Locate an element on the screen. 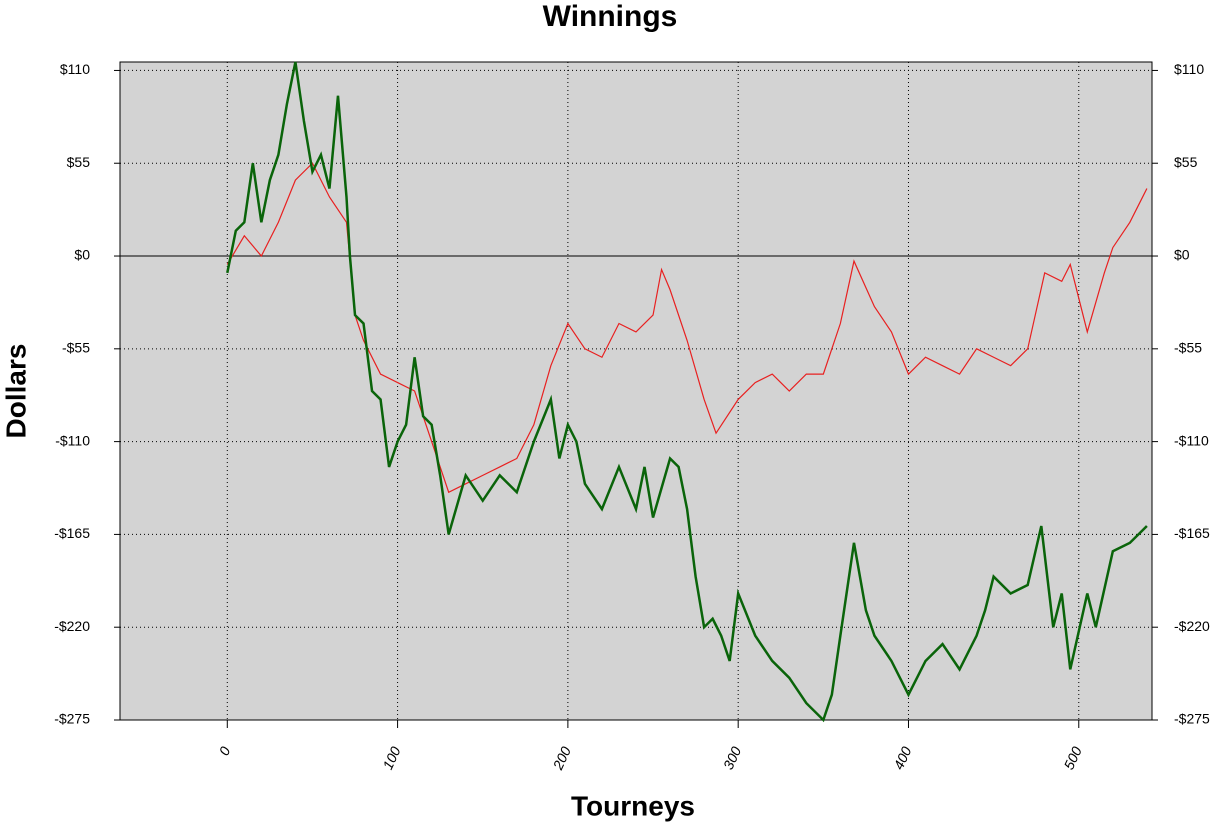 The image size is (1220, 831). y2-tick-label: -$220 is located at coordinates (1192, 626).